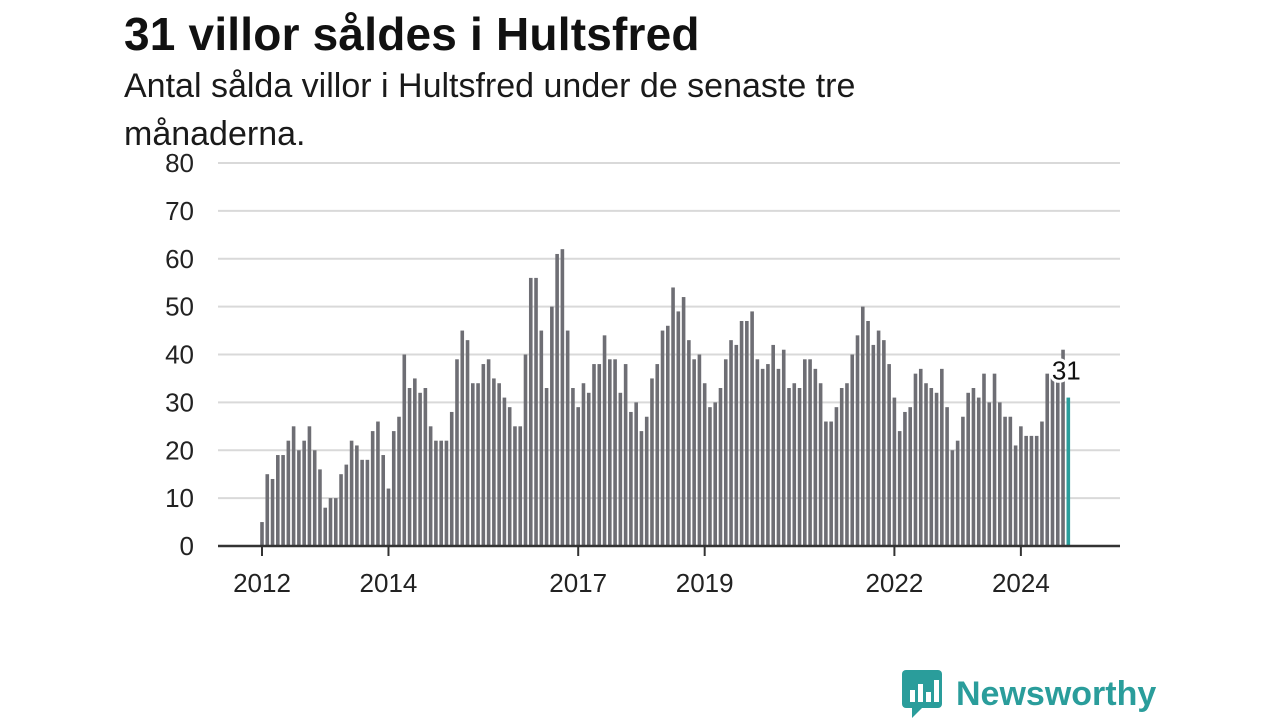  I want to click on y-tick-label: 20, so click(179, 450).